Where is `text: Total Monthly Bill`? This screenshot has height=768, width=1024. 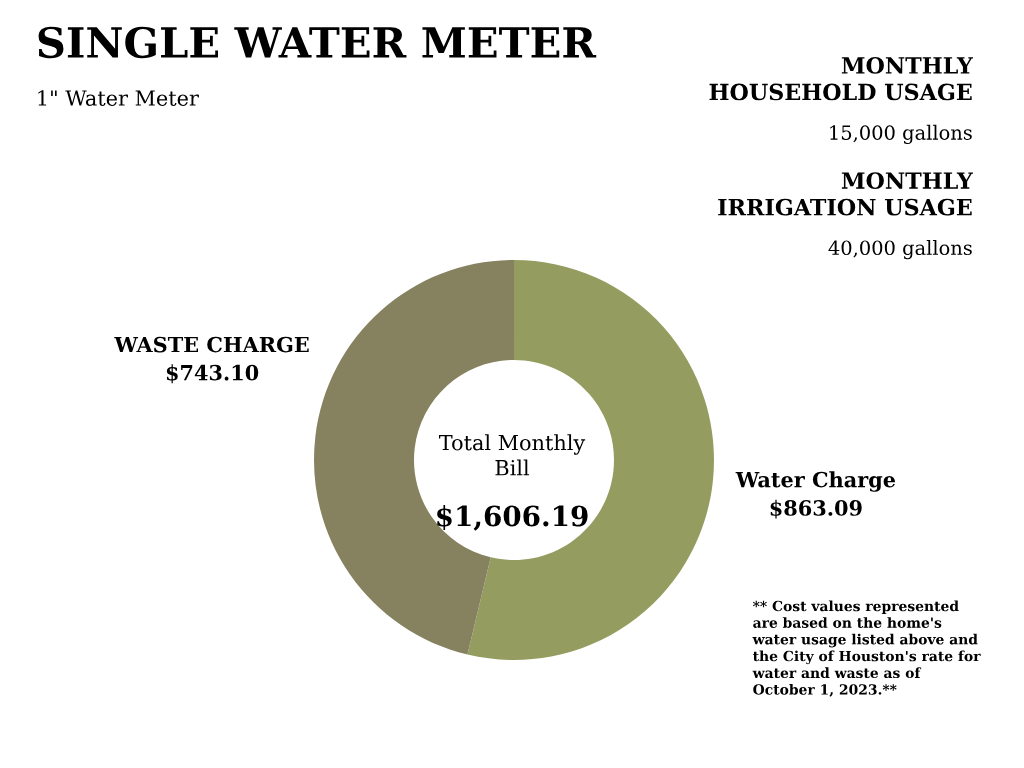
text: Total Monthly Bill is located at coordinates (512, 455).